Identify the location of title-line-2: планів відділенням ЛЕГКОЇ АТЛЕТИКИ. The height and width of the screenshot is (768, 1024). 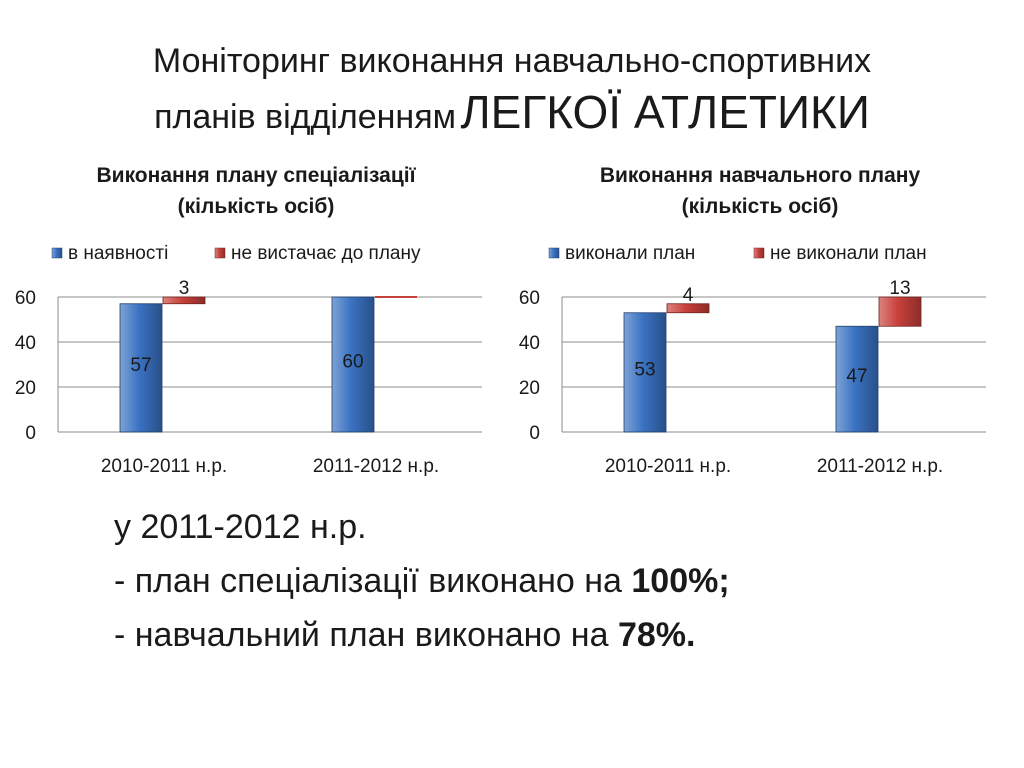
(512, 118).